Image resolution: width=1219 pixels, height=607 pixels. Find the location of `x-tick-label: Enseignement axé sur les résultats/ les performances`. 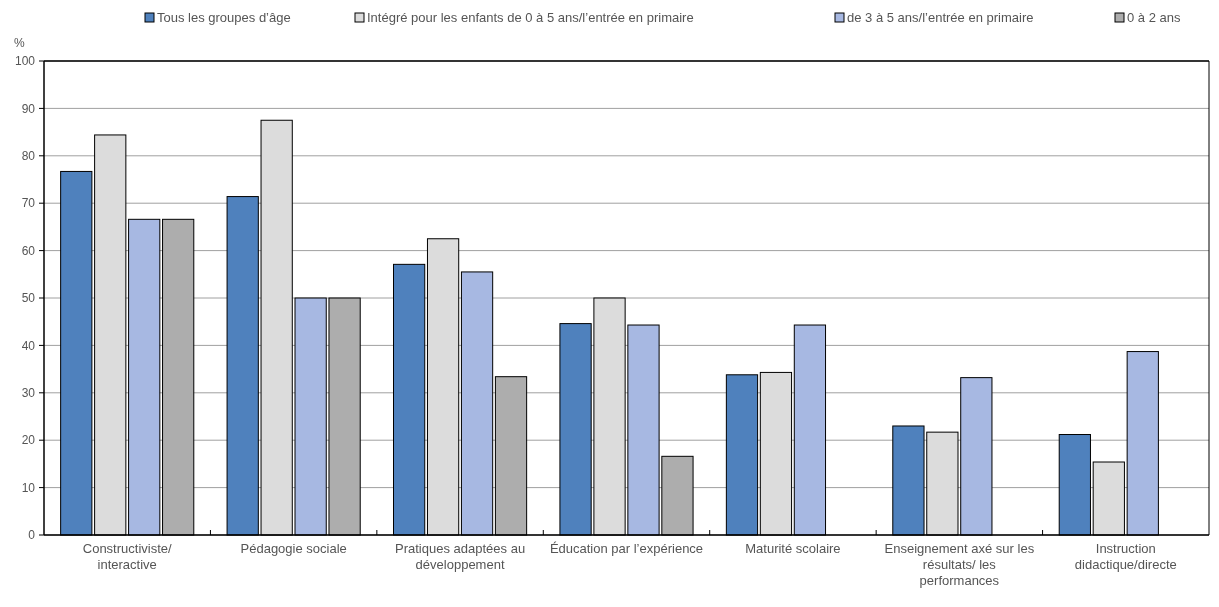

x-tick-label: Enseignement axé sur les résultats/ les performances is located at coordinates (959, 564).